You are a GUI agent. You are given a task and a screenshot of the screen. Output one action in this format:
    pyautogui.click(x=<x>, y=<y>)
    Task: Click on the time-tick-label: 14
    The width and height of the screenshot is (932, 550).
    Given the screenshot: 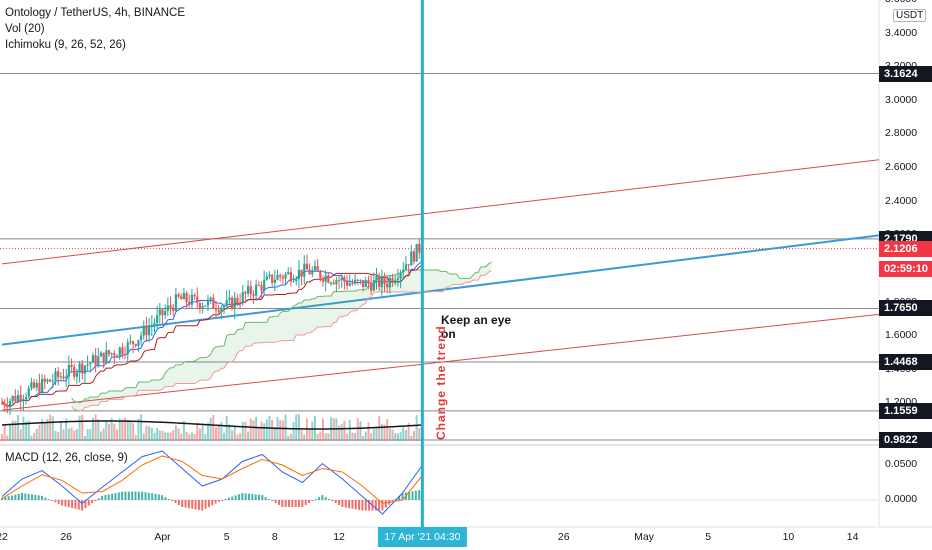 What is the action you would take?
    pyautogui.click(x=852, y=537)
    